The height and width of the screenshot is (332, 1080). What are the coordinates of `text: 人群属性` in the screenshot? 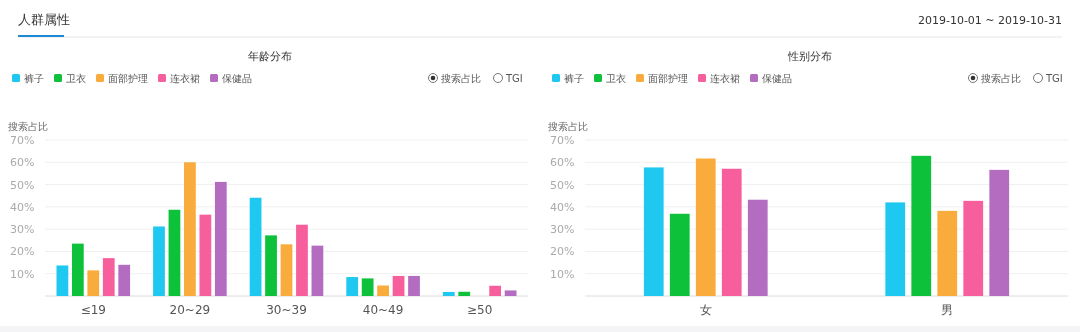 It's located at (44, 19).